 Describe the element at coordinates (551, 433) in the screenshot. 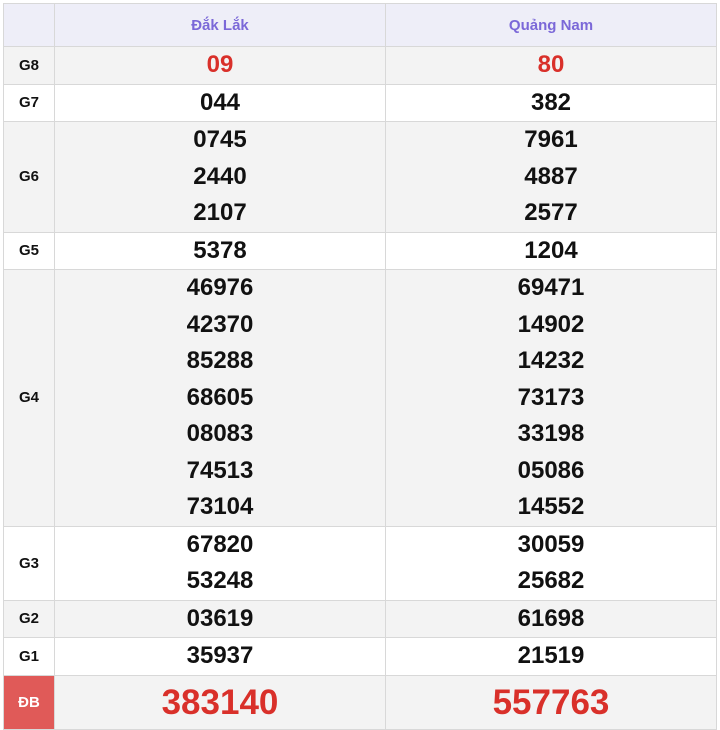

I see `prize-number: 33198` at that location.